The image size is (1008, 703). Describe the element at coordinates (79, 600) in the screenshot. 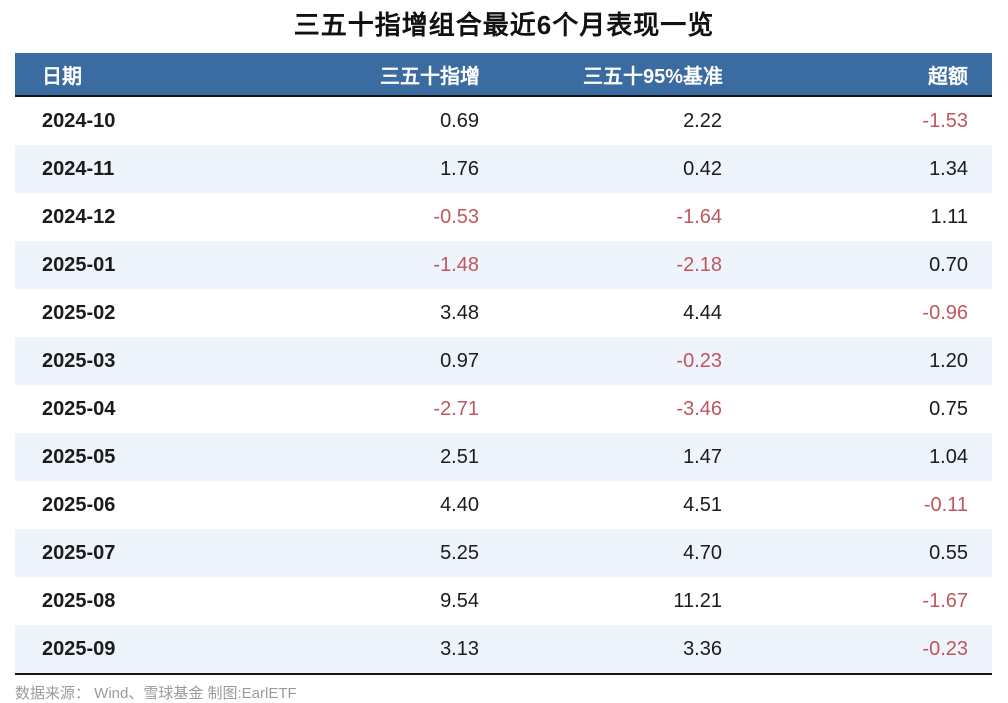

I see `date-cell: 2025-08` at that location.